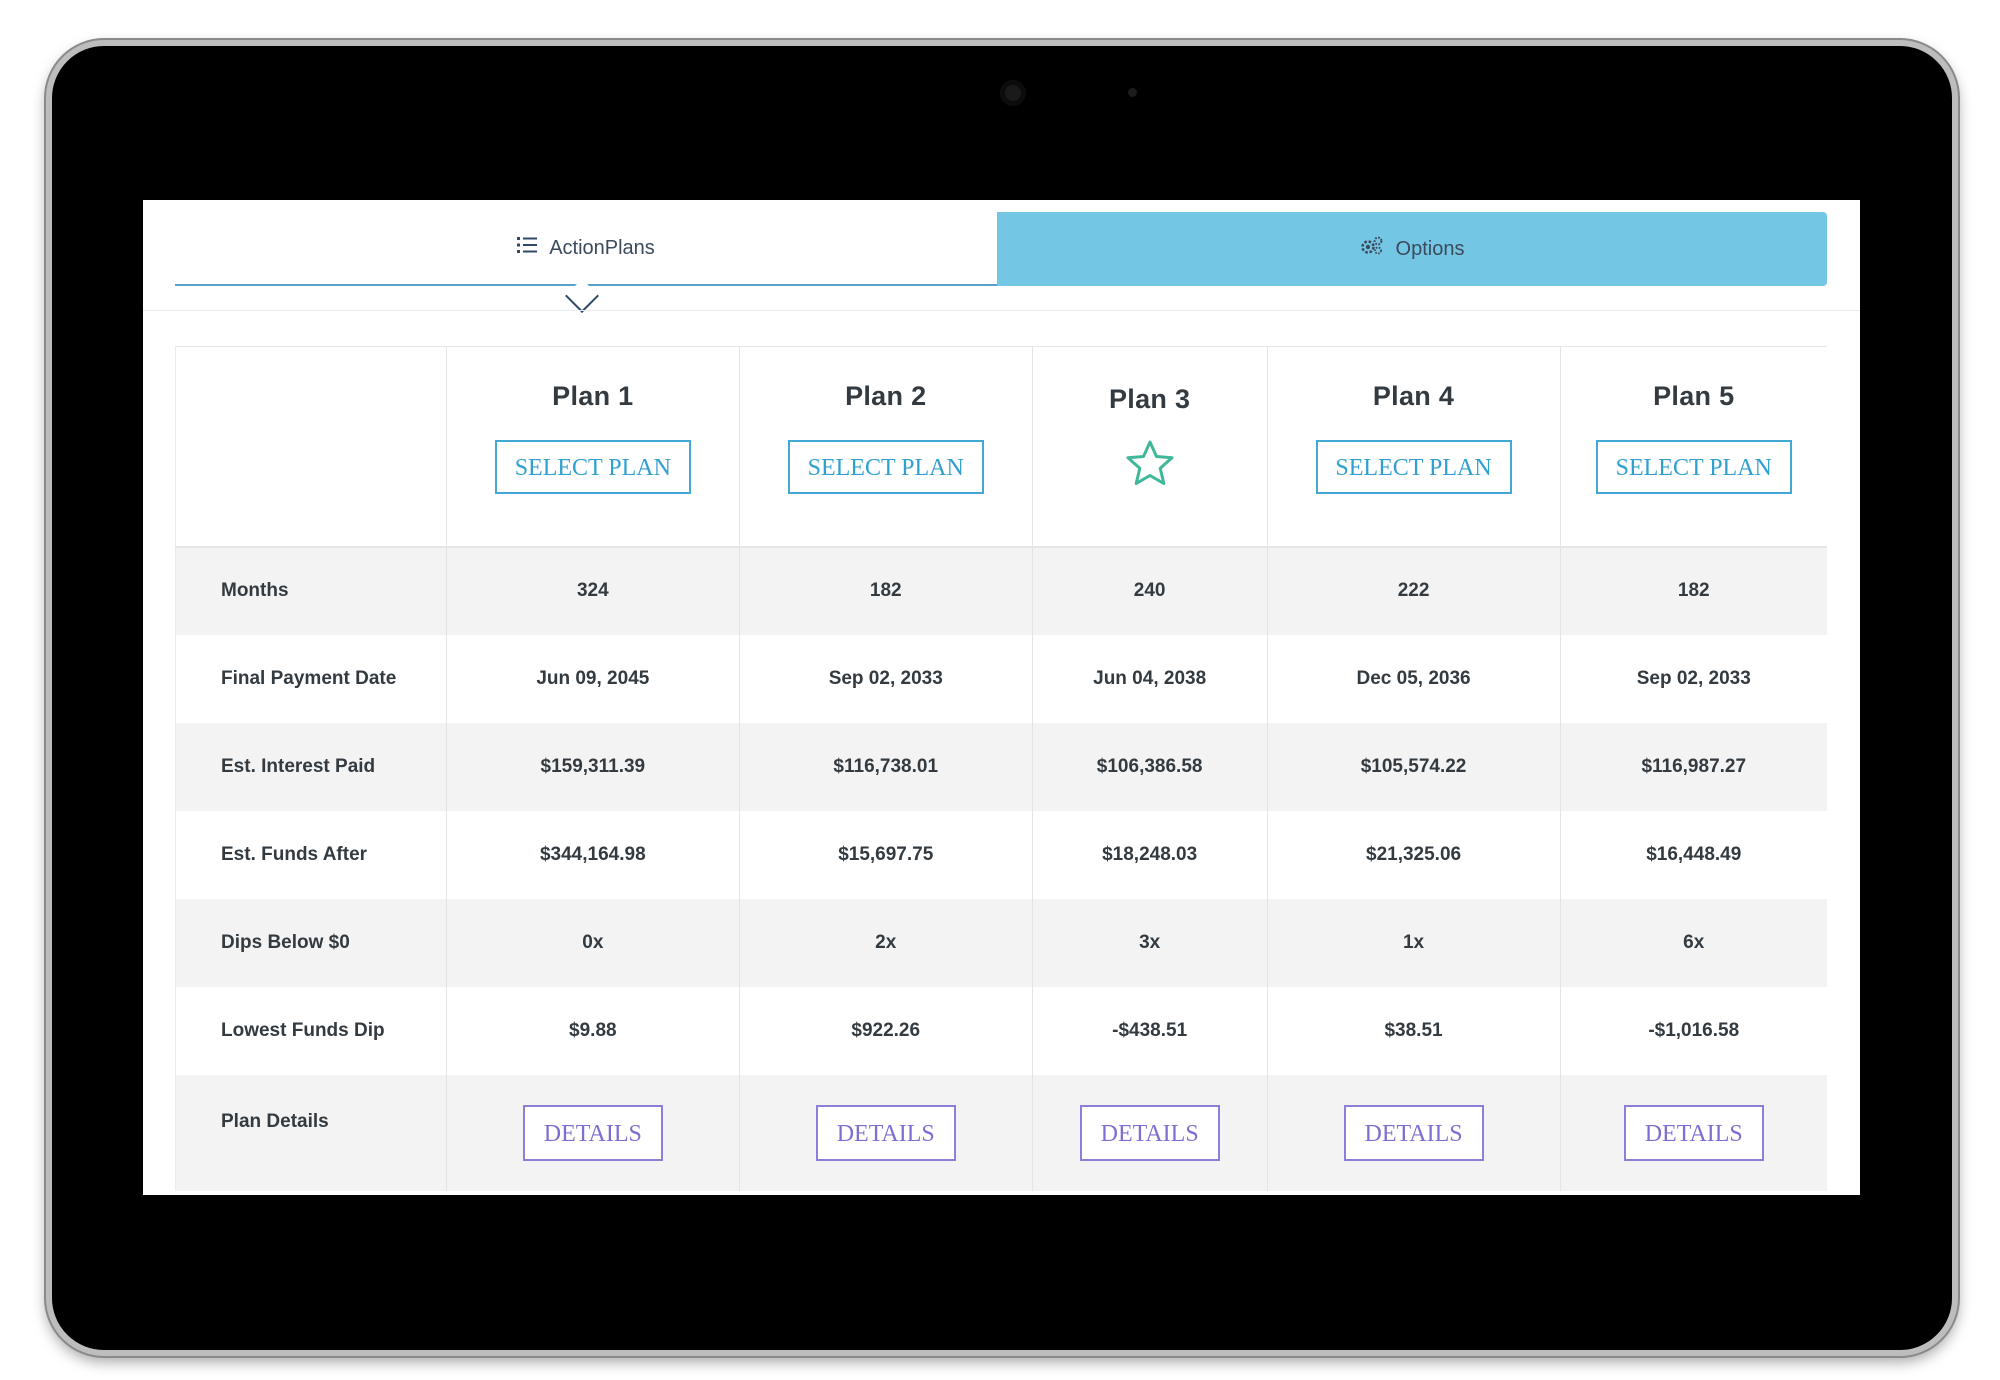  I want to click on table-cell: 6x, so click(1693, 942).